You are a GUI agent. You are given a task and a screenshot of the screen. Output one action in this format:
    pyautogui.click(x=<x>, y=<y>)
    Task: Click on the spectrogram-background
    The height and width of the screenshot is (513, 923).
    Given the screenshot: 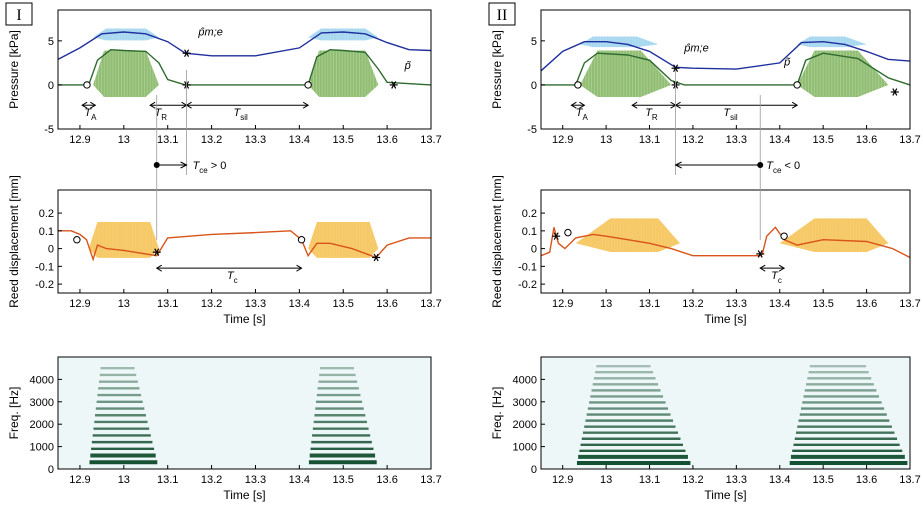 What is the action you would take?
    pyautogui.click(x=244, y=413)
    